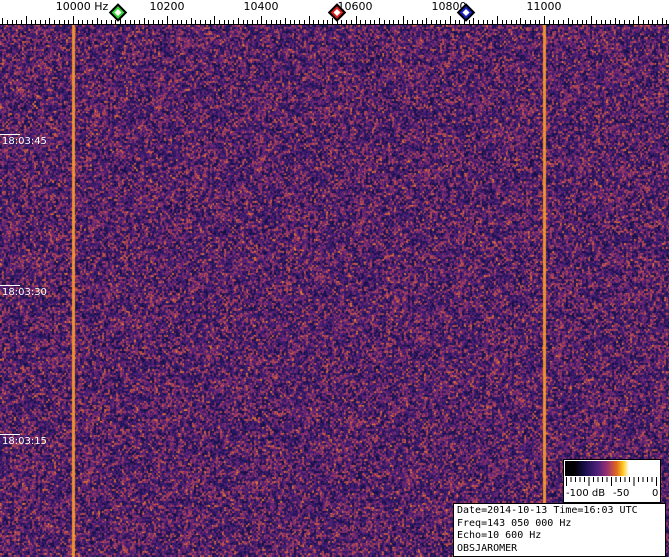 The width and height of the screenshot is (669, 557). What do you see at coordinates (544, 6) in the screenshot?
I see `freq-label-11000: 11000` at bounding box center [544, 6].